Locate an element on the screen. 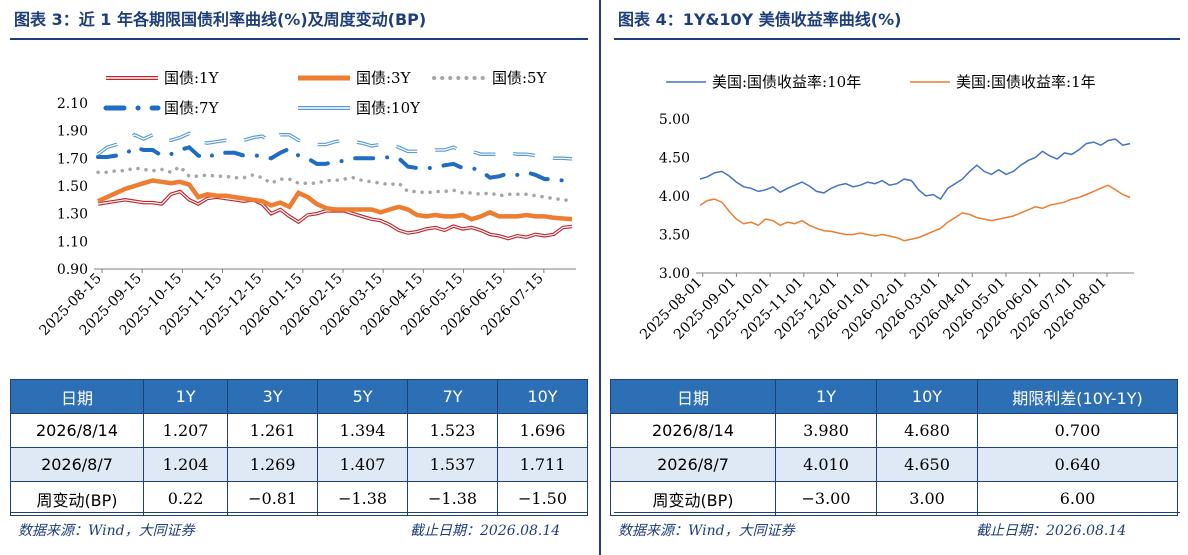 The height and width of the screenshot is (555, 1188). table-header-row: 日期 1Y 3Y 5Y 7Y 10Y is located at coordinates (299, 396).